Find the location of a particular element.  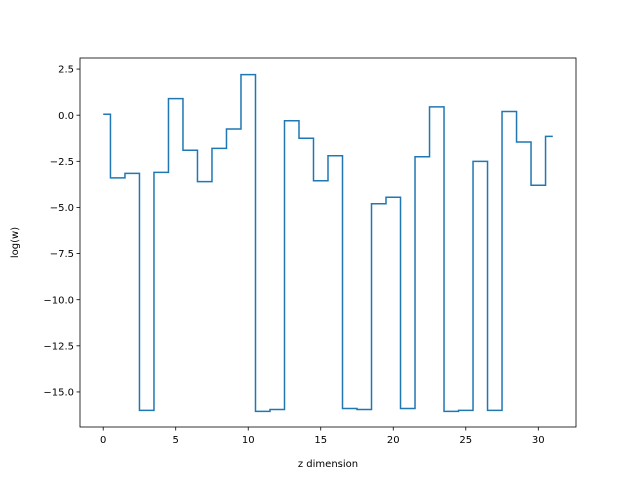

x-axis: 0 5 10 15 20 25 30 is located at coordinates (322, 436).